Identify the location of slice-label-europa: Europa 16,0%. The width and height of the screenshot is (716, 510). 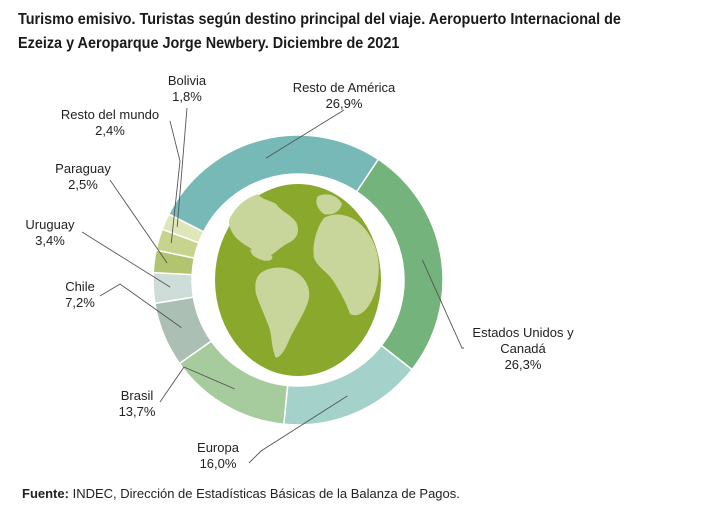
(218, 455).